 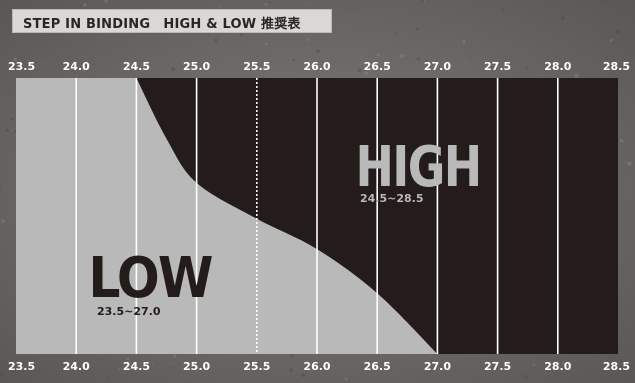 I want to click on high-label: HIGH, so click(x=417, y=168).